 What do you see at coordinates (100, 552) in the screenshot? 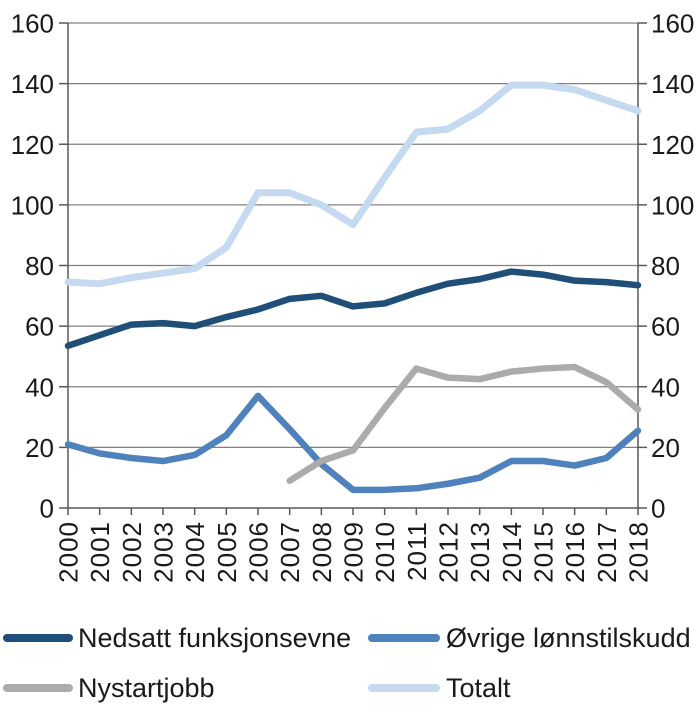
I see `x-axis-label: 2001` at bounding box center [100, 552].